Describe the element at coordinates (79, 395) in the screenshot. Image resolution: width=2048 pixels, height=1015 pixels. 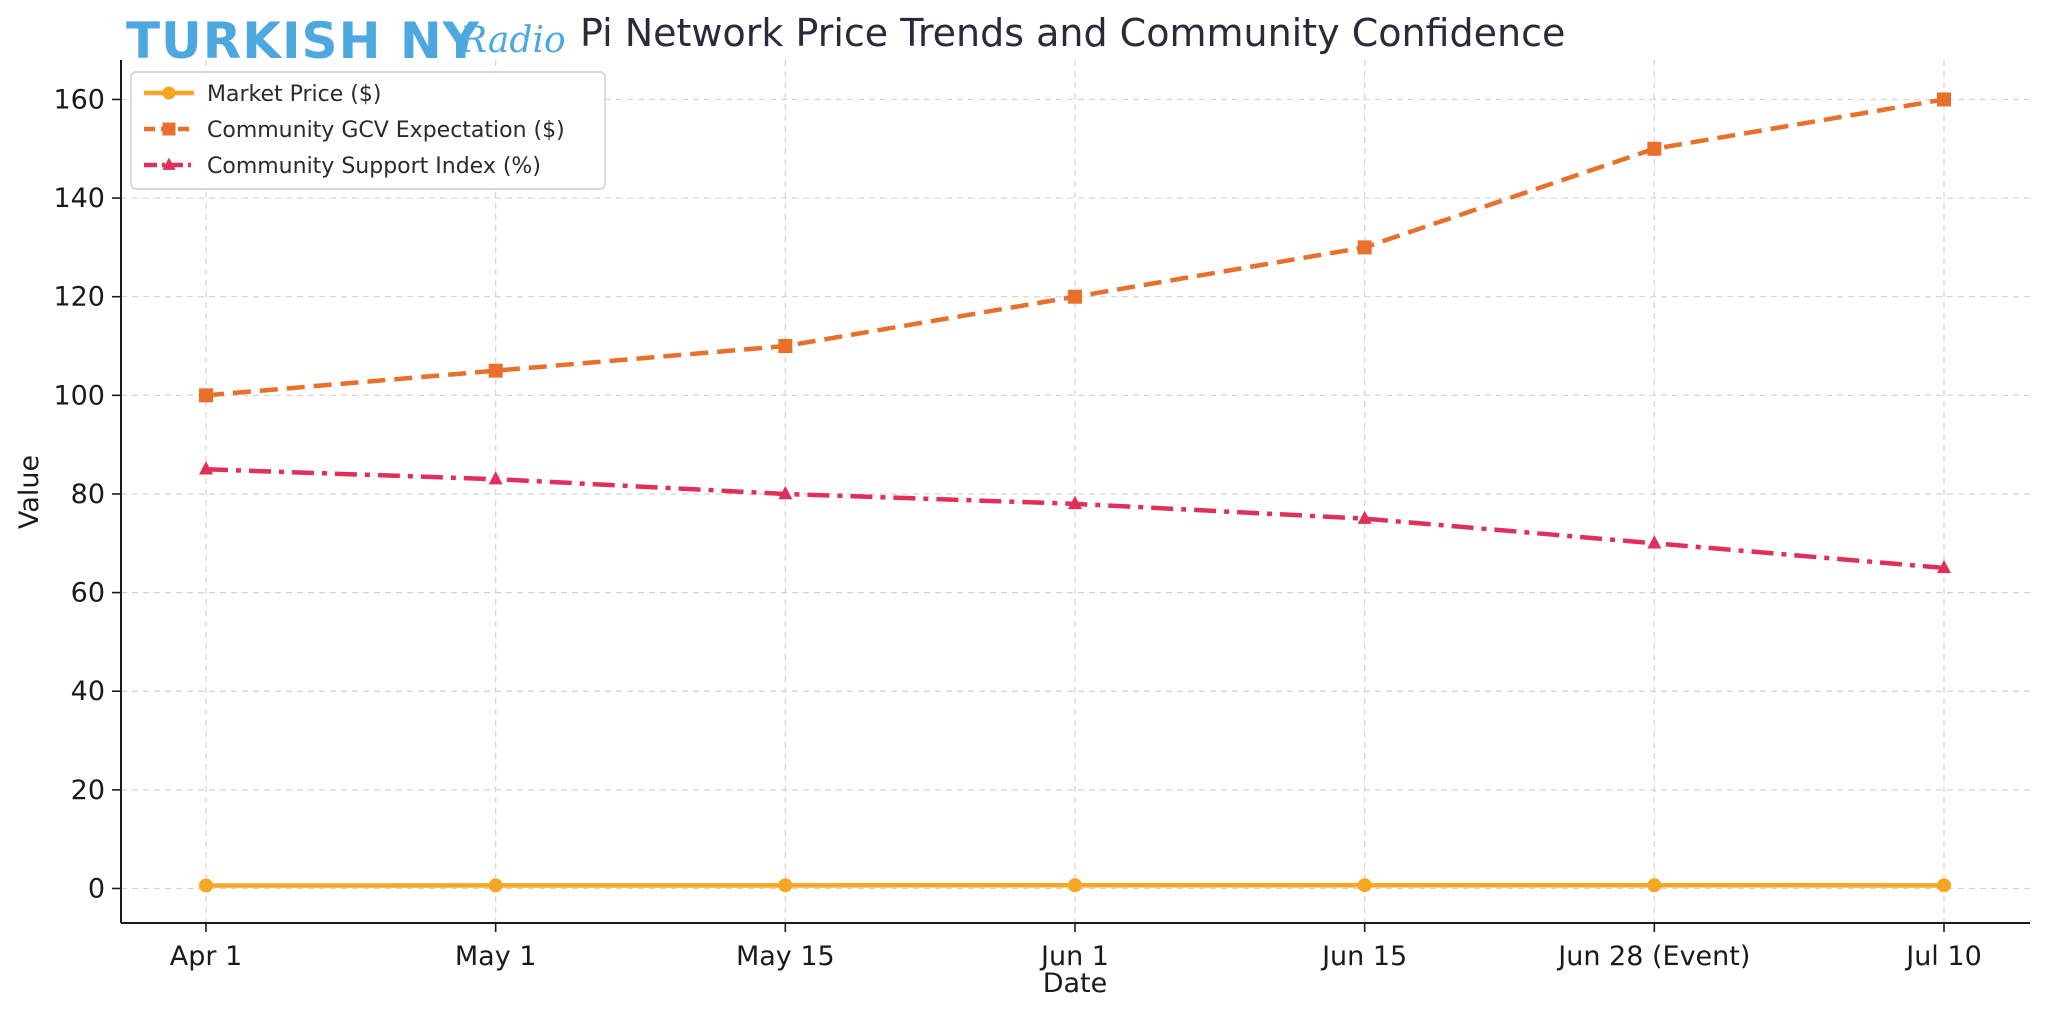
I see `y-tick-label: 100` at that location.